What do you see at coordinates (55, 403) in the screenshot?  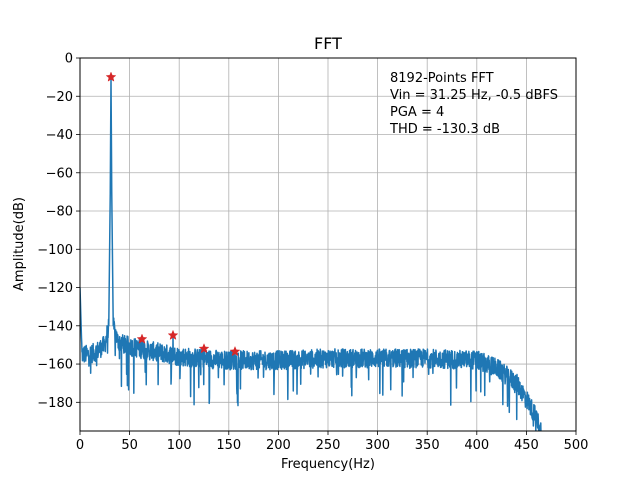 I see `y-tick-label: −180` at bounding box center [55, 403].